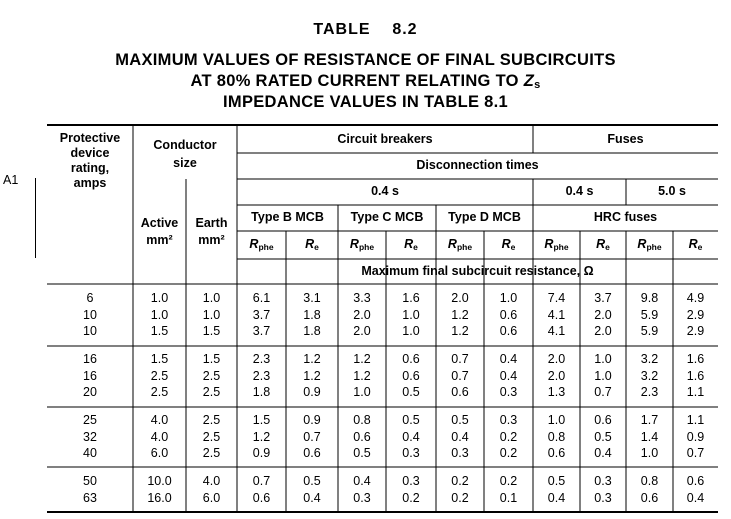  What do you see at coordinates (695, 481) in the screenshot?
I see `cell-hrc50-re: 0.6` at bounding box center [695, 481].